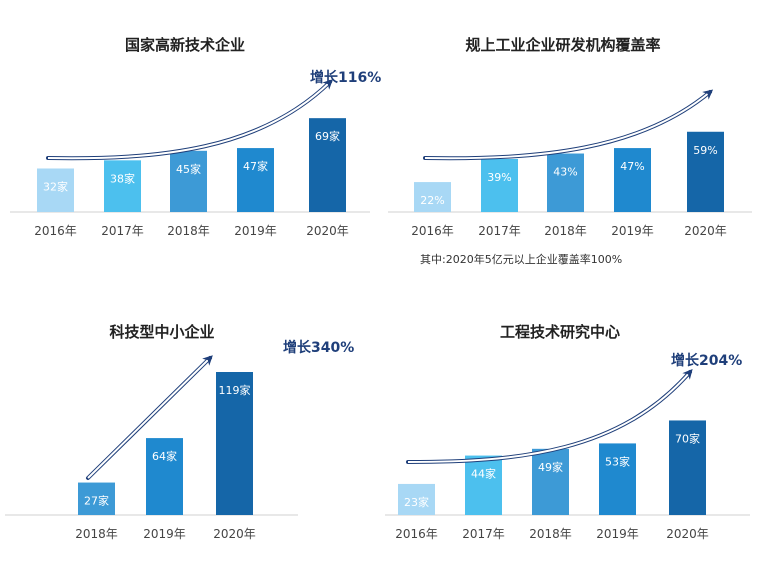 The height and width of the screenshot is (571, 765). Describe the element at coordinates (318, 347) in the screenshot. I see `growth-label: 增长340%` at that location.